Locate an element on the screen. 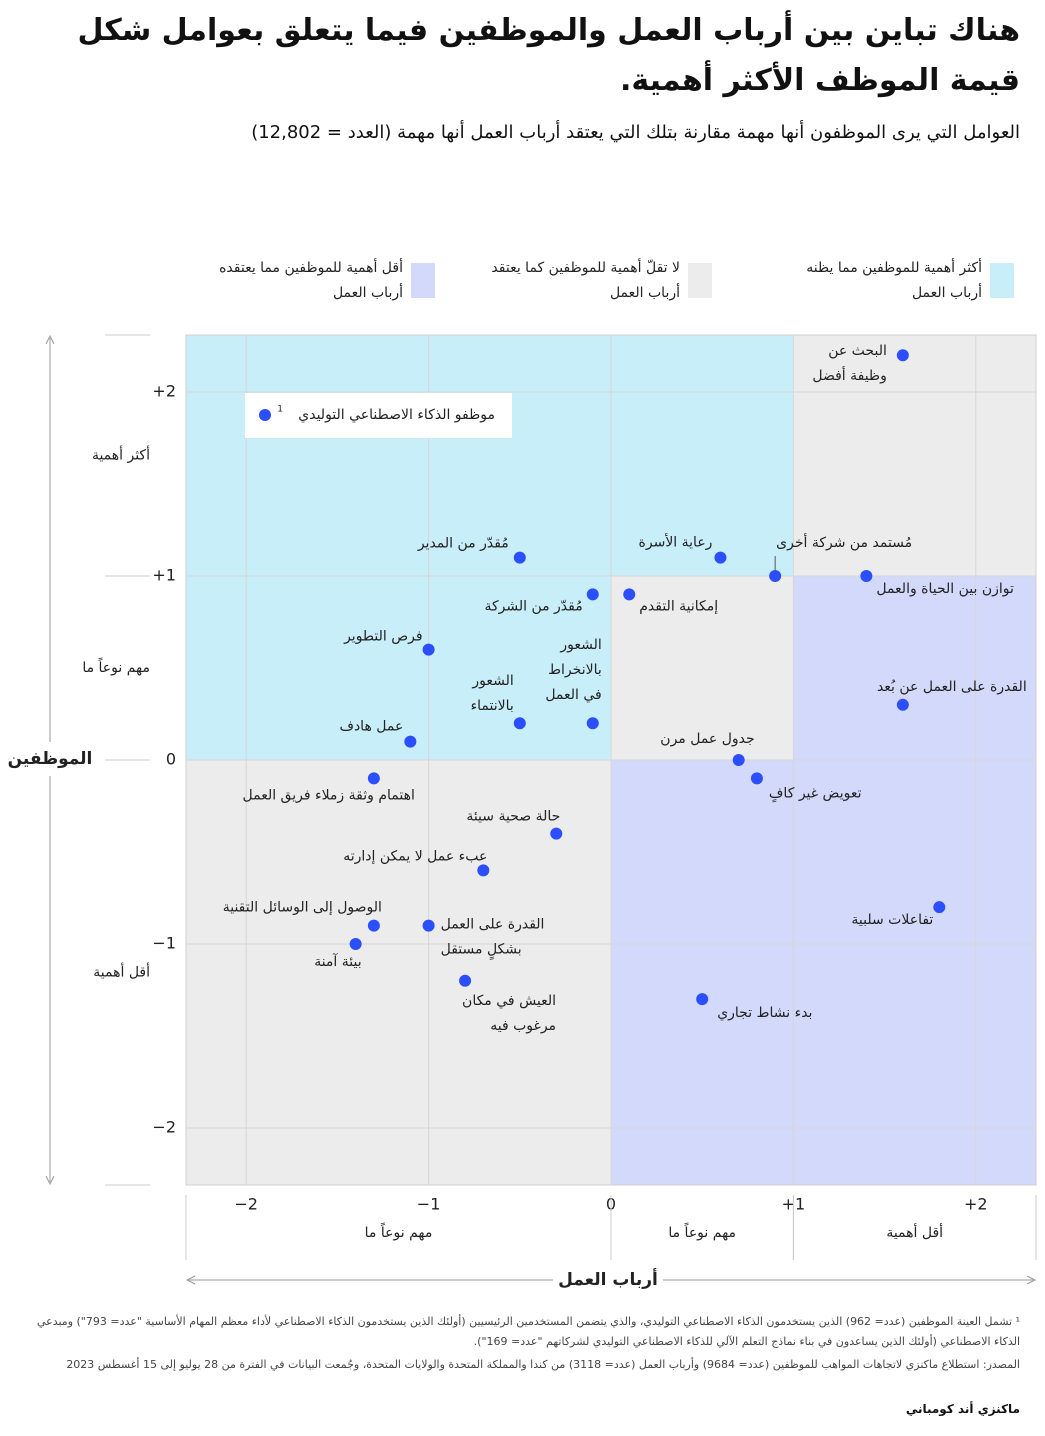  x-tick-label: +2 is located at coordinates (976, 1204).